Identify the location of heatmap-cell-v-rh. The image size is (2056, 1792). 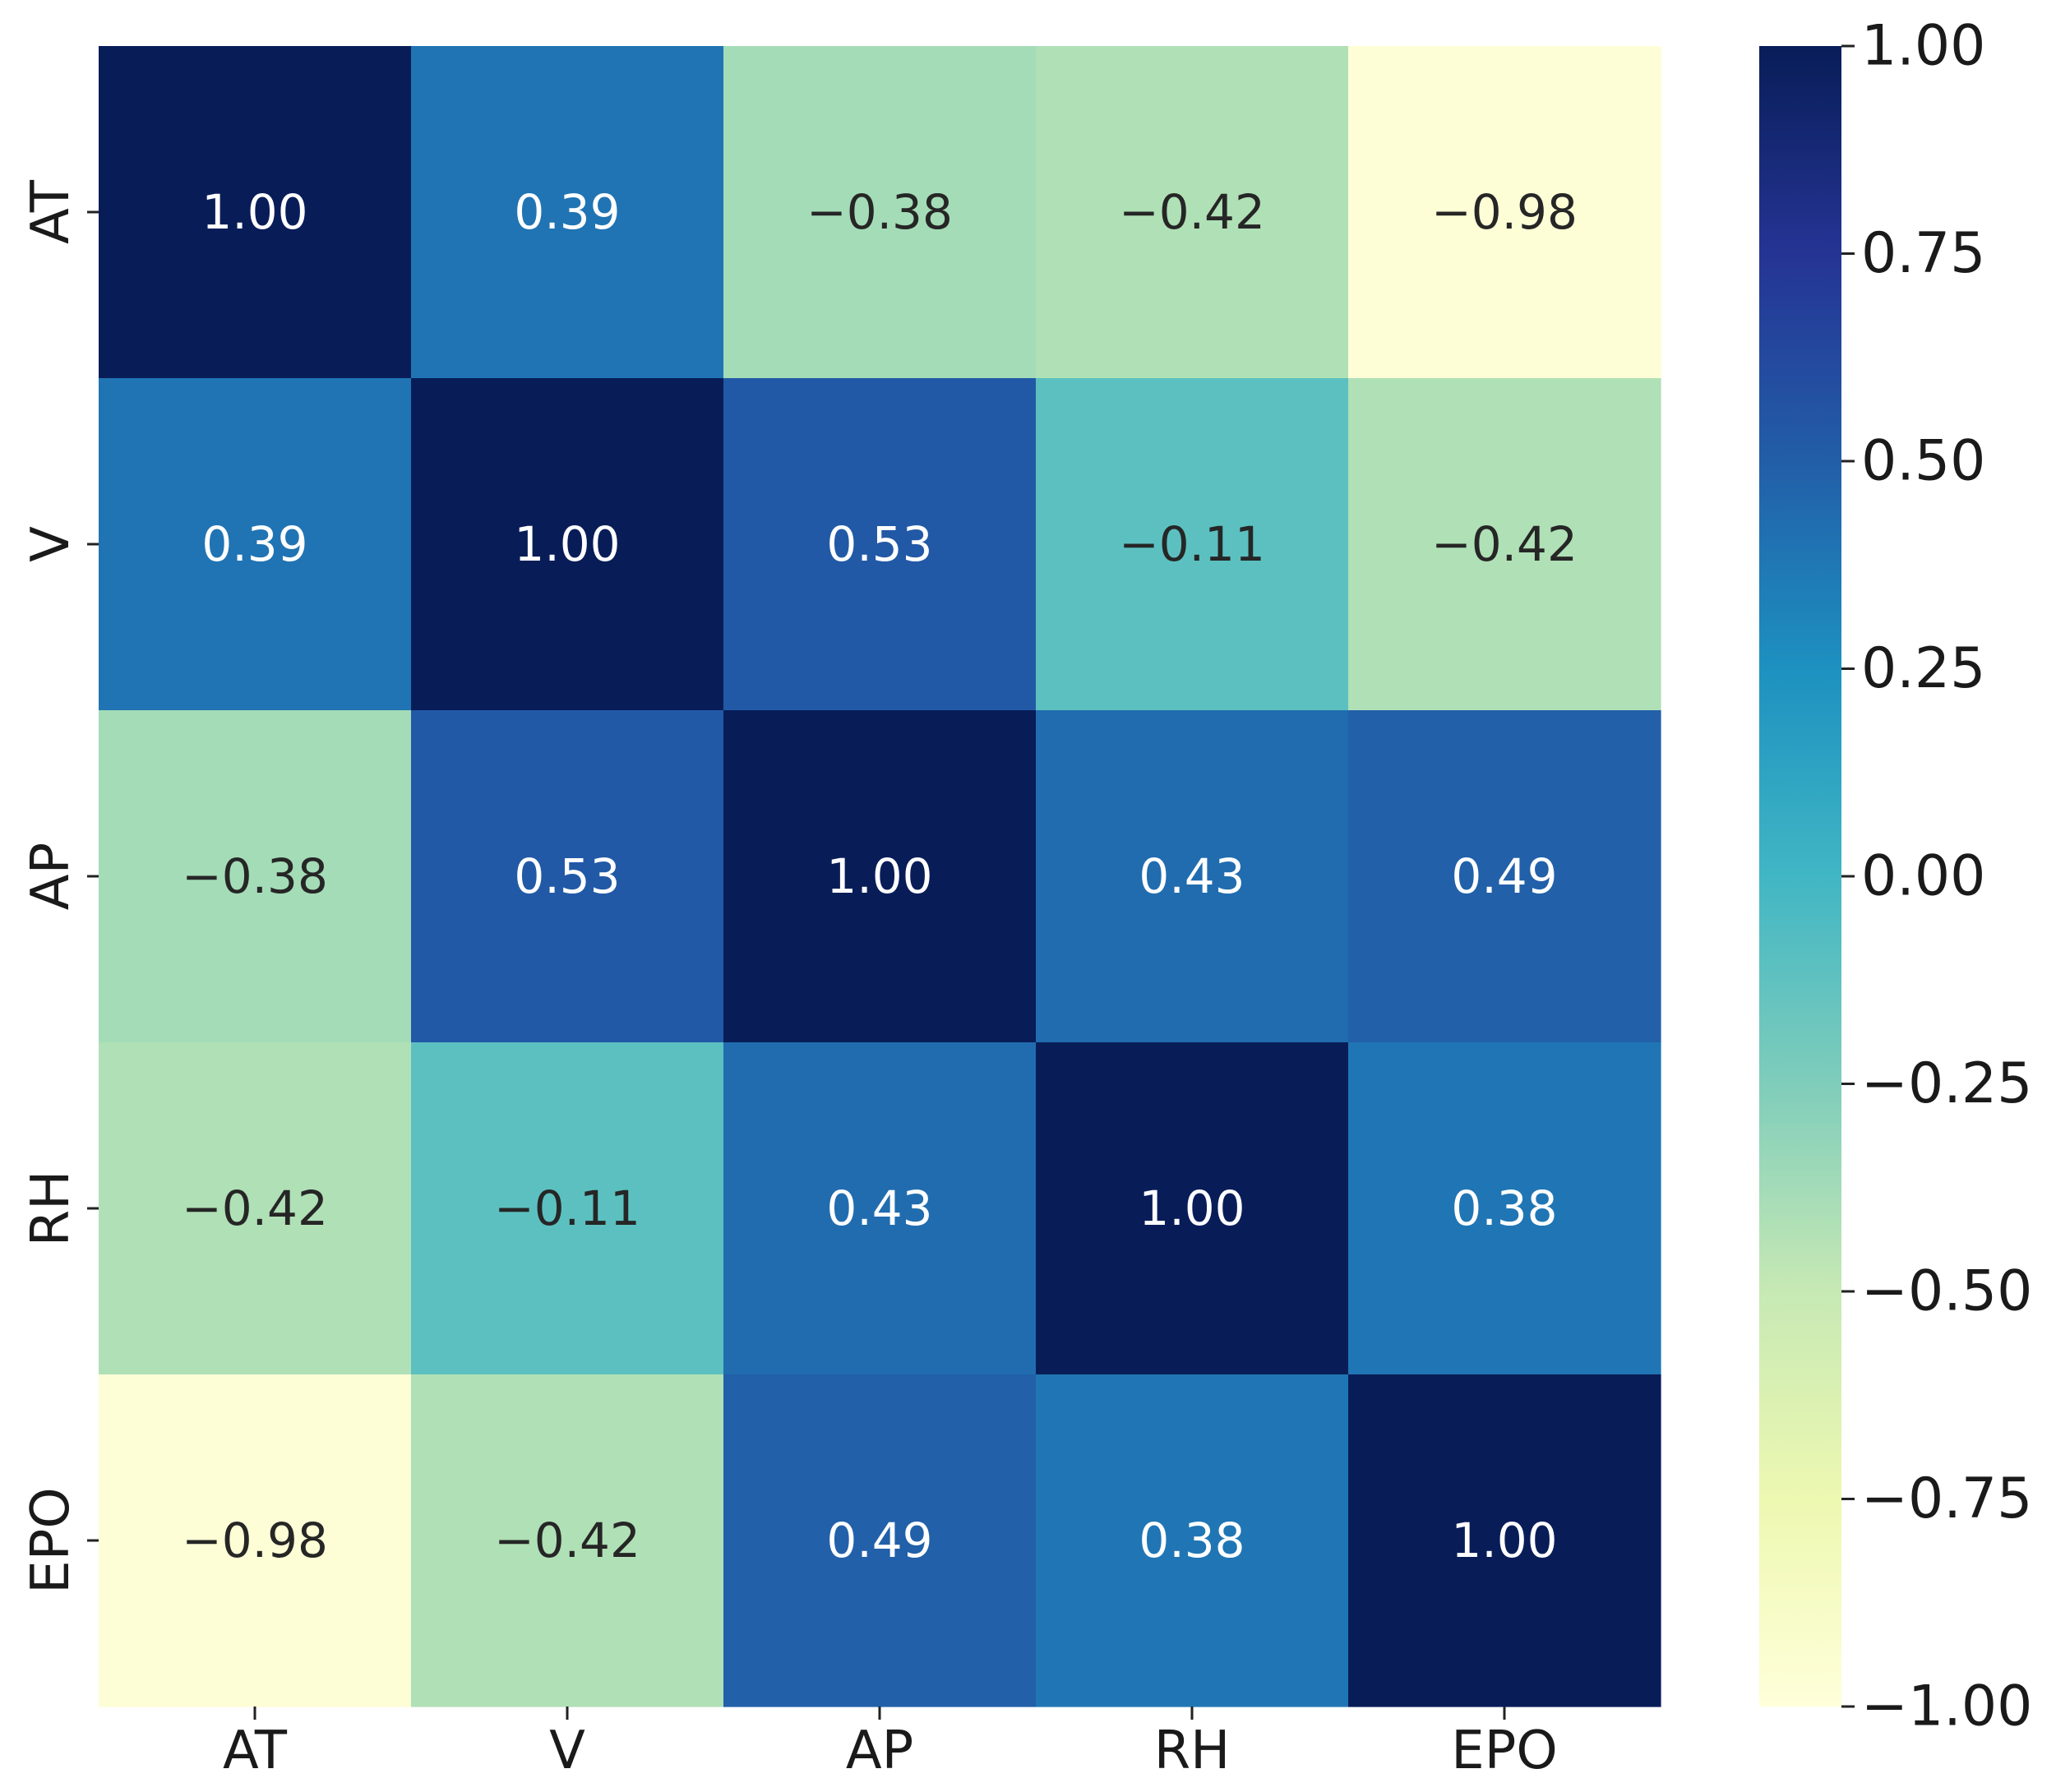
(1192, 545).